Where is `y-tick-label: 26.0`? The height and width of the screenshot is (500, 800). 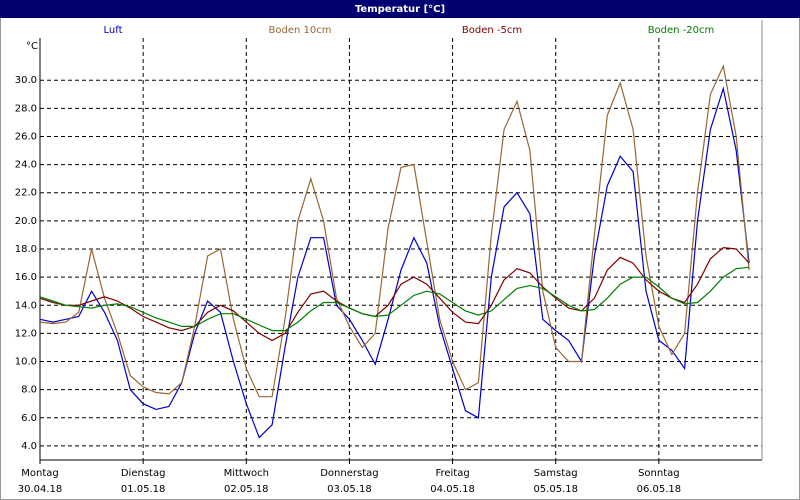 y-tick-label: 26.0 is located at coordinates (26, 136).